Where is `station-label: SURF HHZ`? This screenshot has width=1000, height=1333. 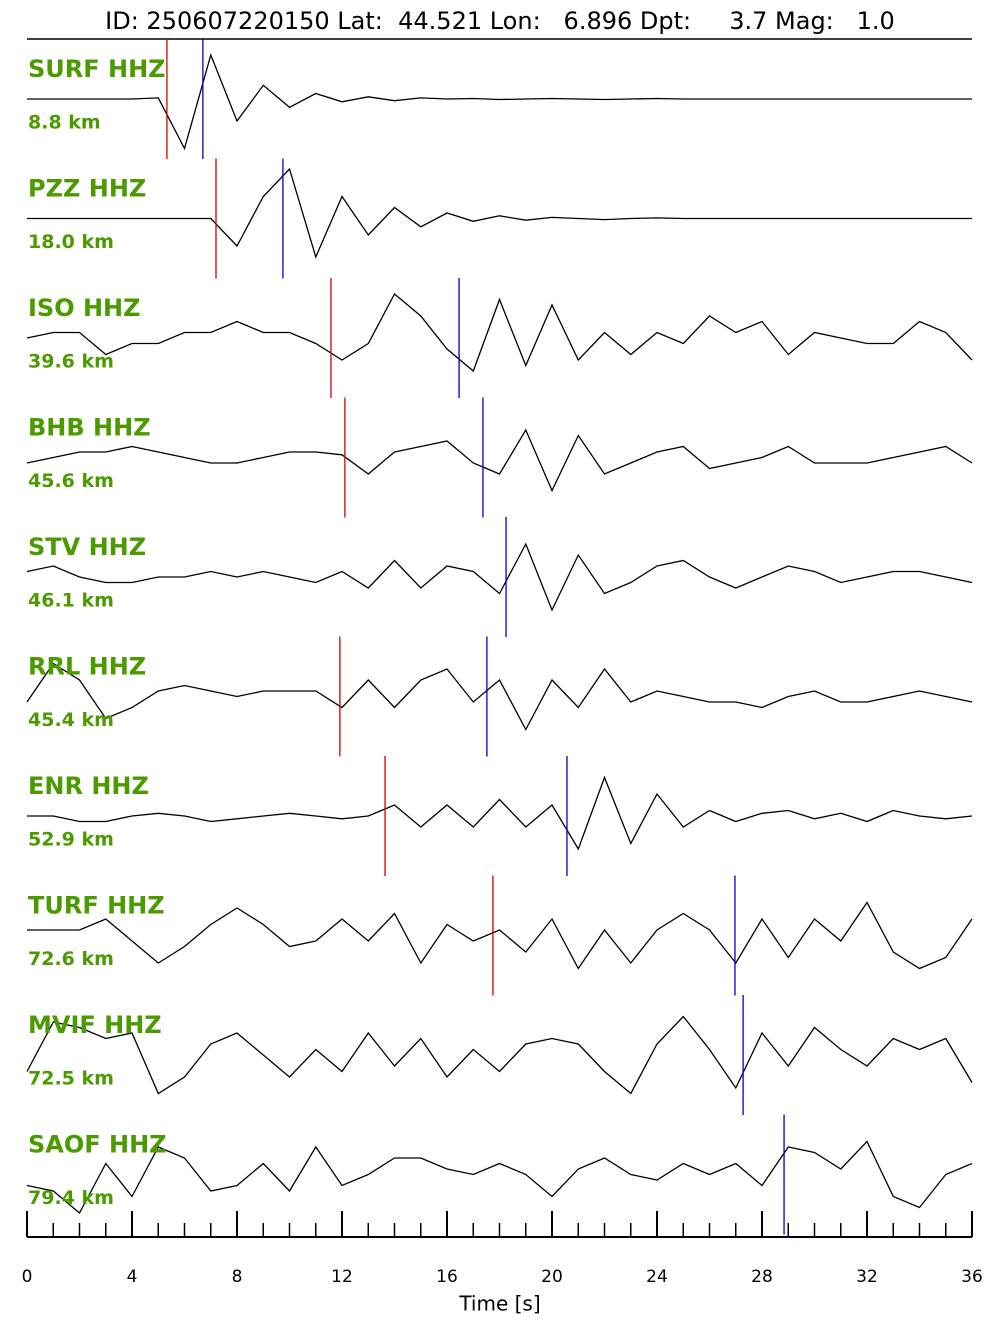
station-label: SURF HHZ is located at coordinates (97, 69).